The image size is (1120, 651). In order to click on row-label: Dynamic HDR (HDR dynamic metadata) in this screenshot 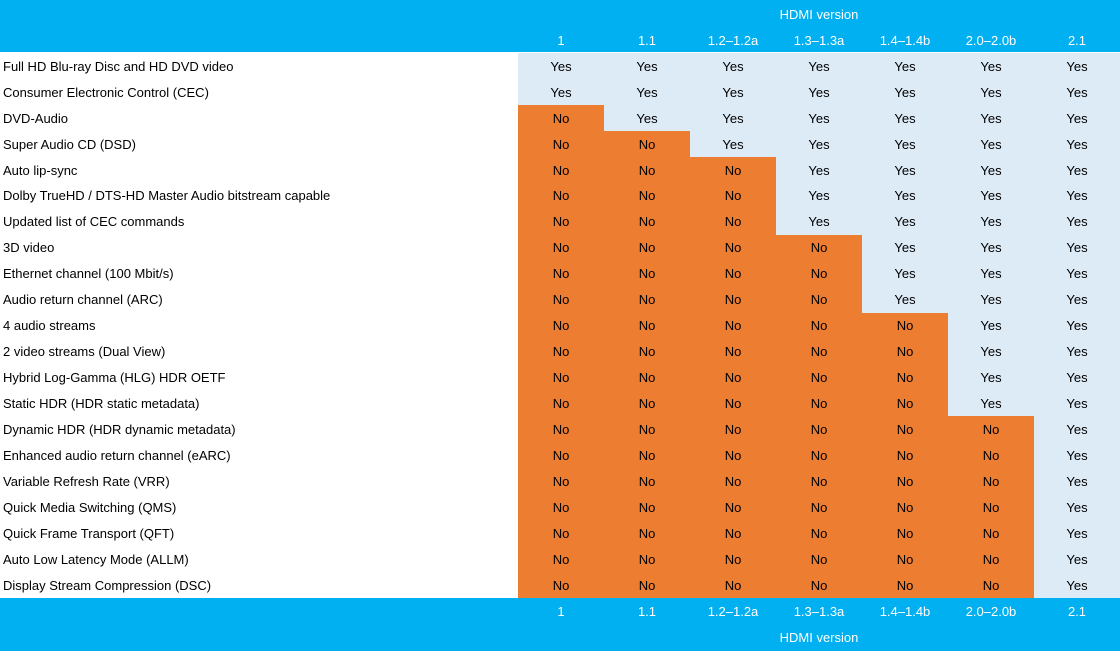, I will do `click(119, 430)`.